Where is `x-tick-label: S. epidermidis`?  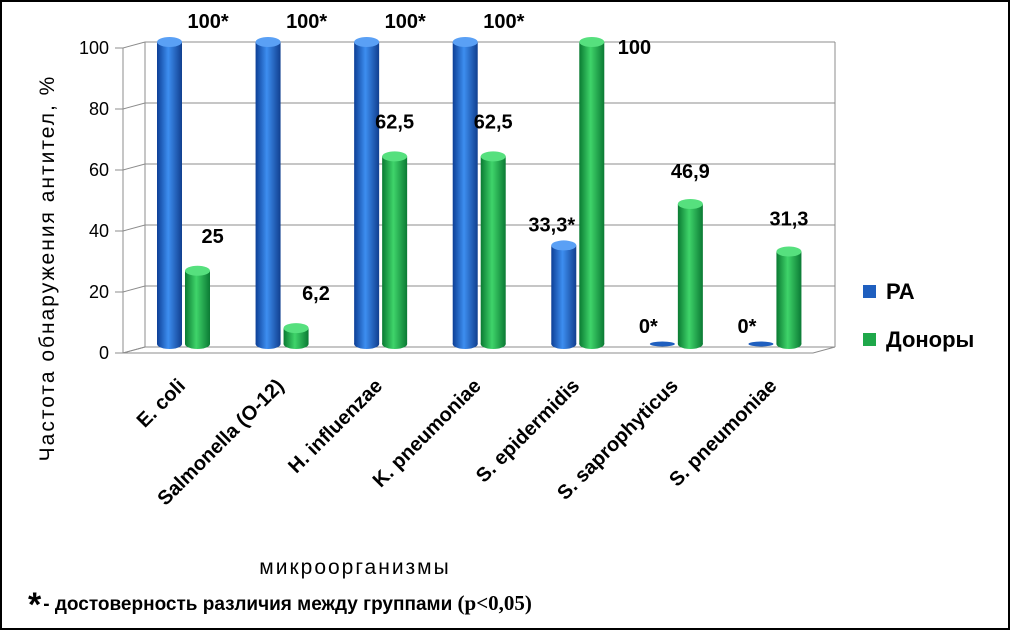
x-tick-label: S. epidermidis is located at coordinates (528, 431).